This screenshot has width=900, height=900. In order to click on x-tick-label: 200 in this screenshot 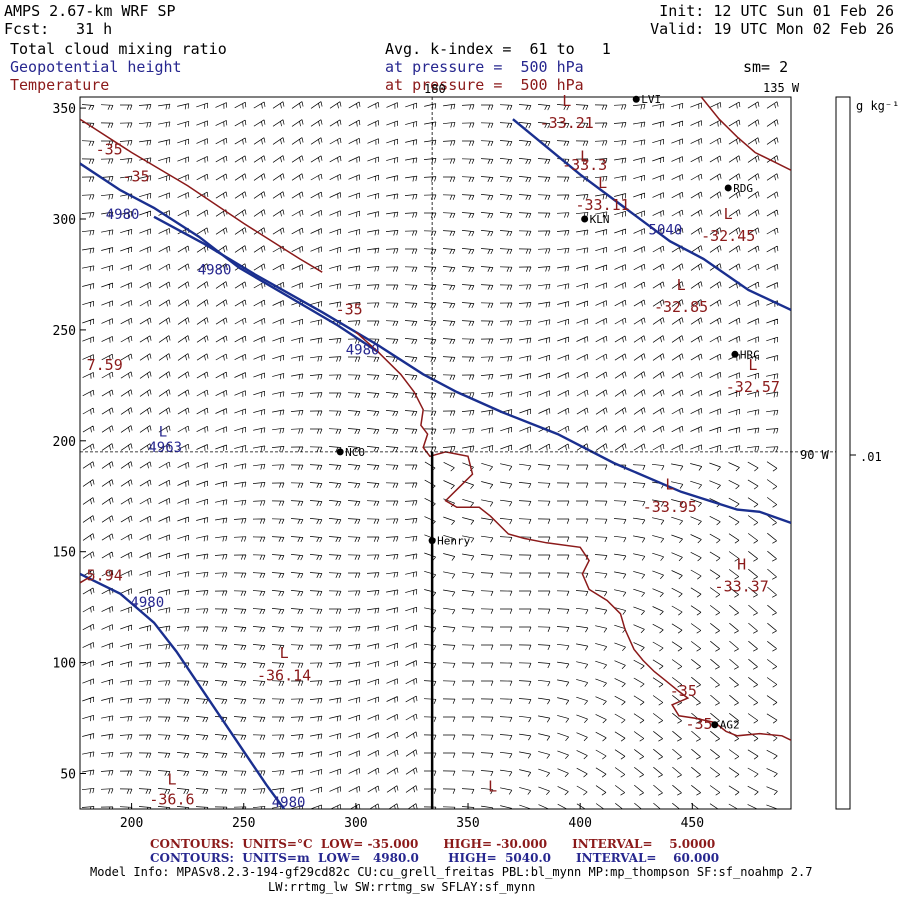, I will do `click(131, 823)`.